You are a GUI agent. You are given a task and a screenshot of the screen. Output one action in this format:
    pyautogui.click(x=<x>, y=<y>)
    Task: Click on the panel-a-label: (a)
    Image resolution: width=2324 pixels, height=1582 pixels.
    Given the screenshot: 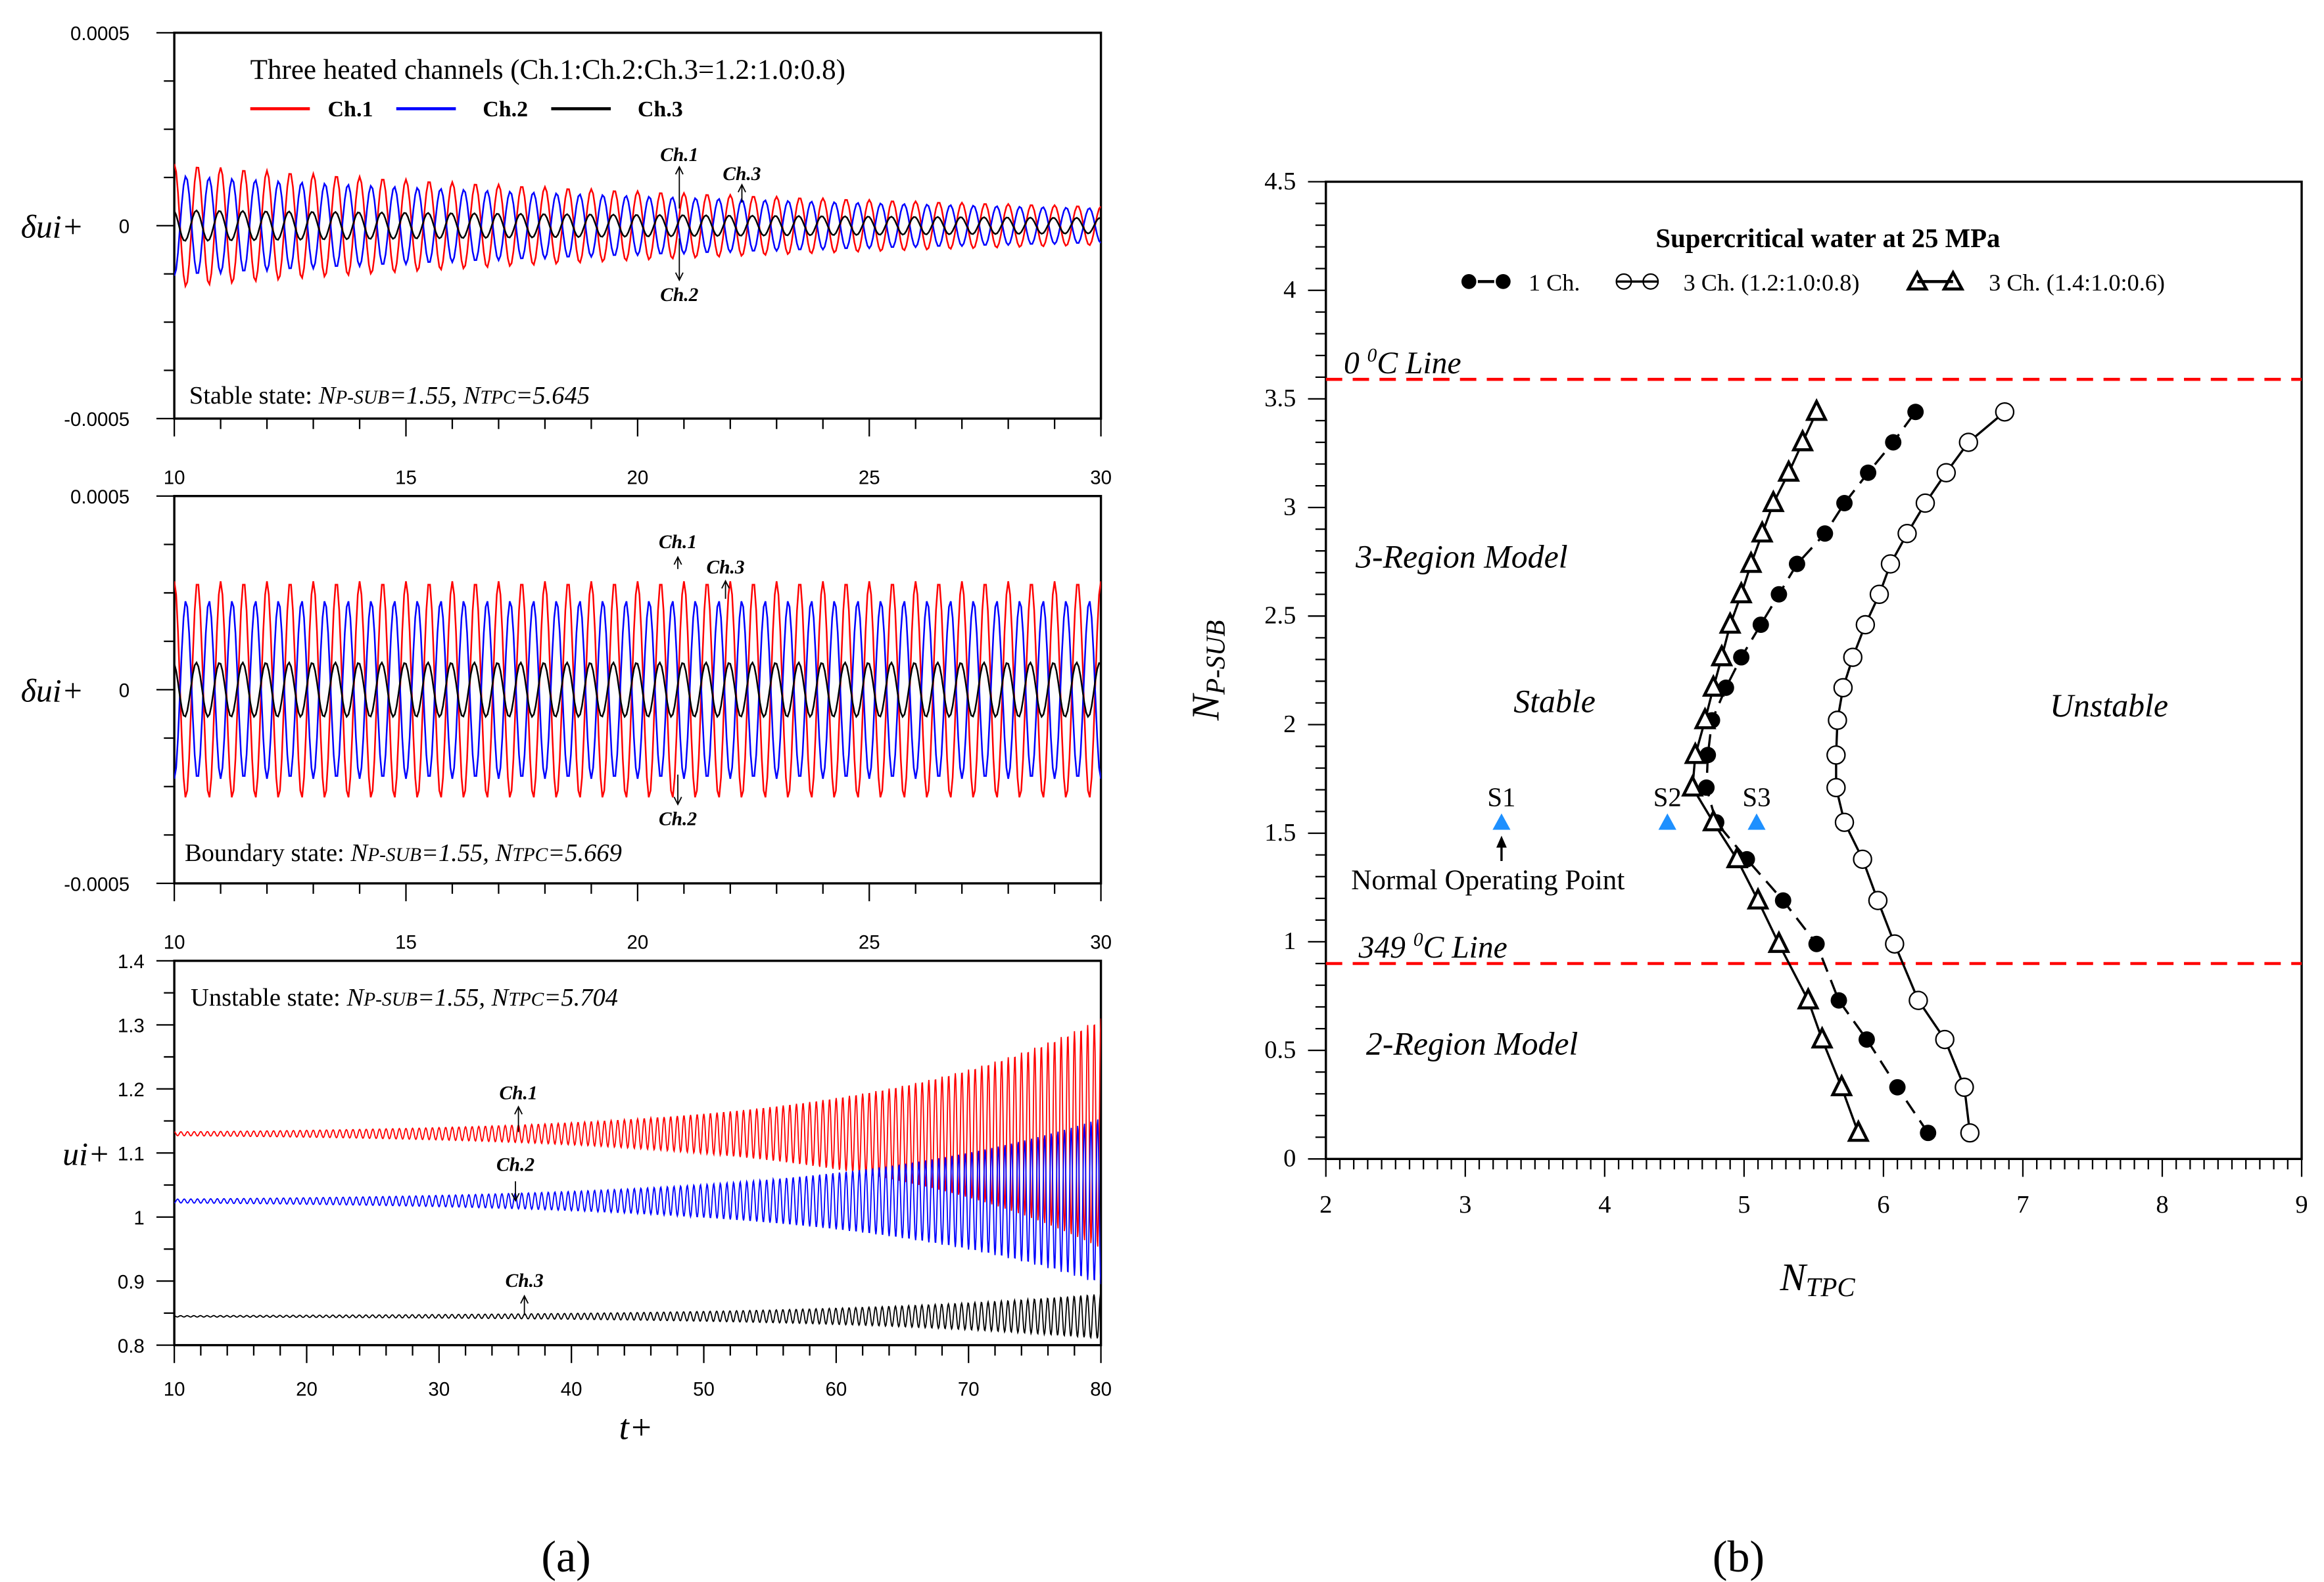 What is the action you would take?
    pyautogui.click(x=565, y=1556)
    